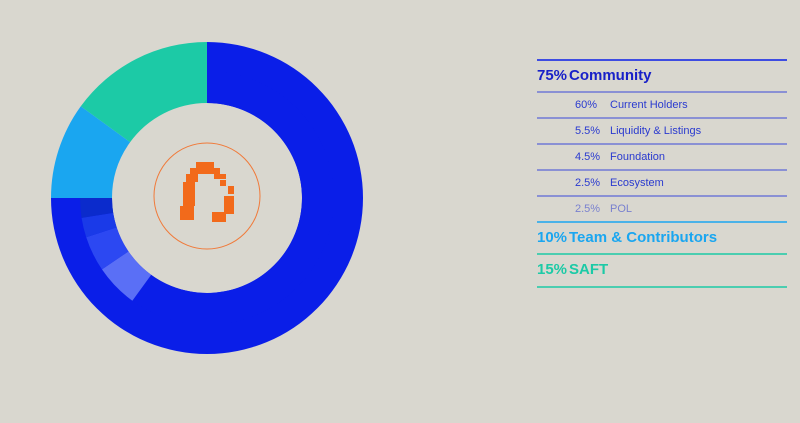 The width and height of the screenshot is (800, 423). Describe the element at coordinates (587, 131) in the screenshot. I see `legend-sub-value: 5.5%` at that location.